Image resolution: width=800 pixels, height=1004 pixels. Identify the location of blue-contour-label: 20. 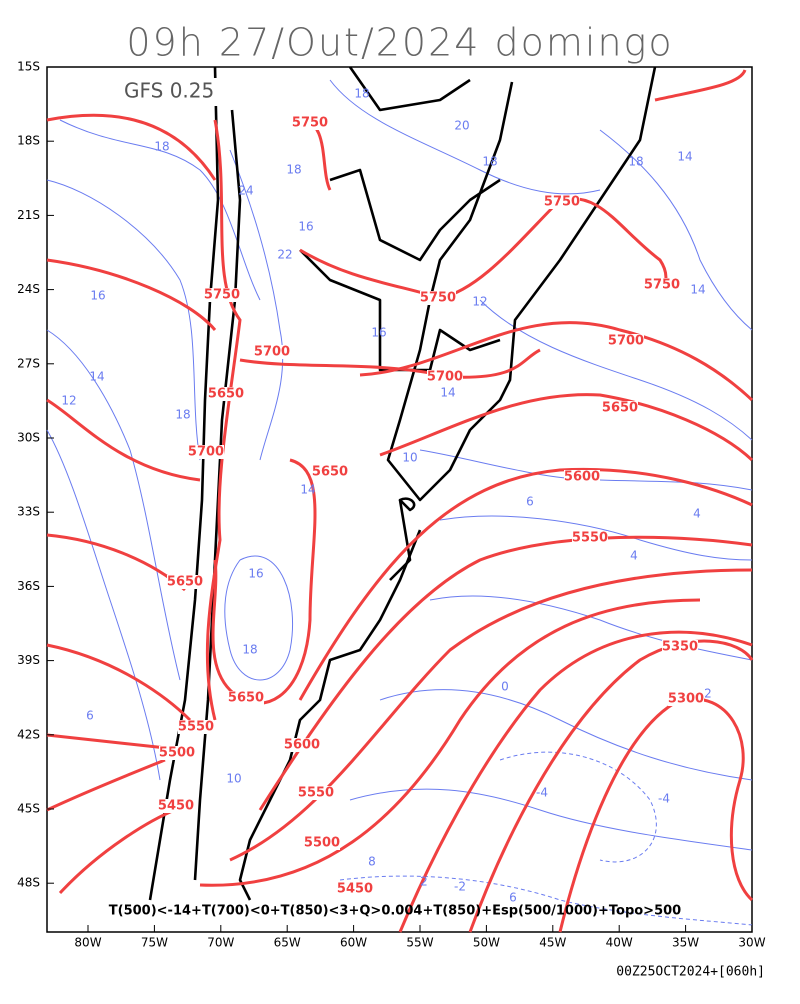
(461, 126).